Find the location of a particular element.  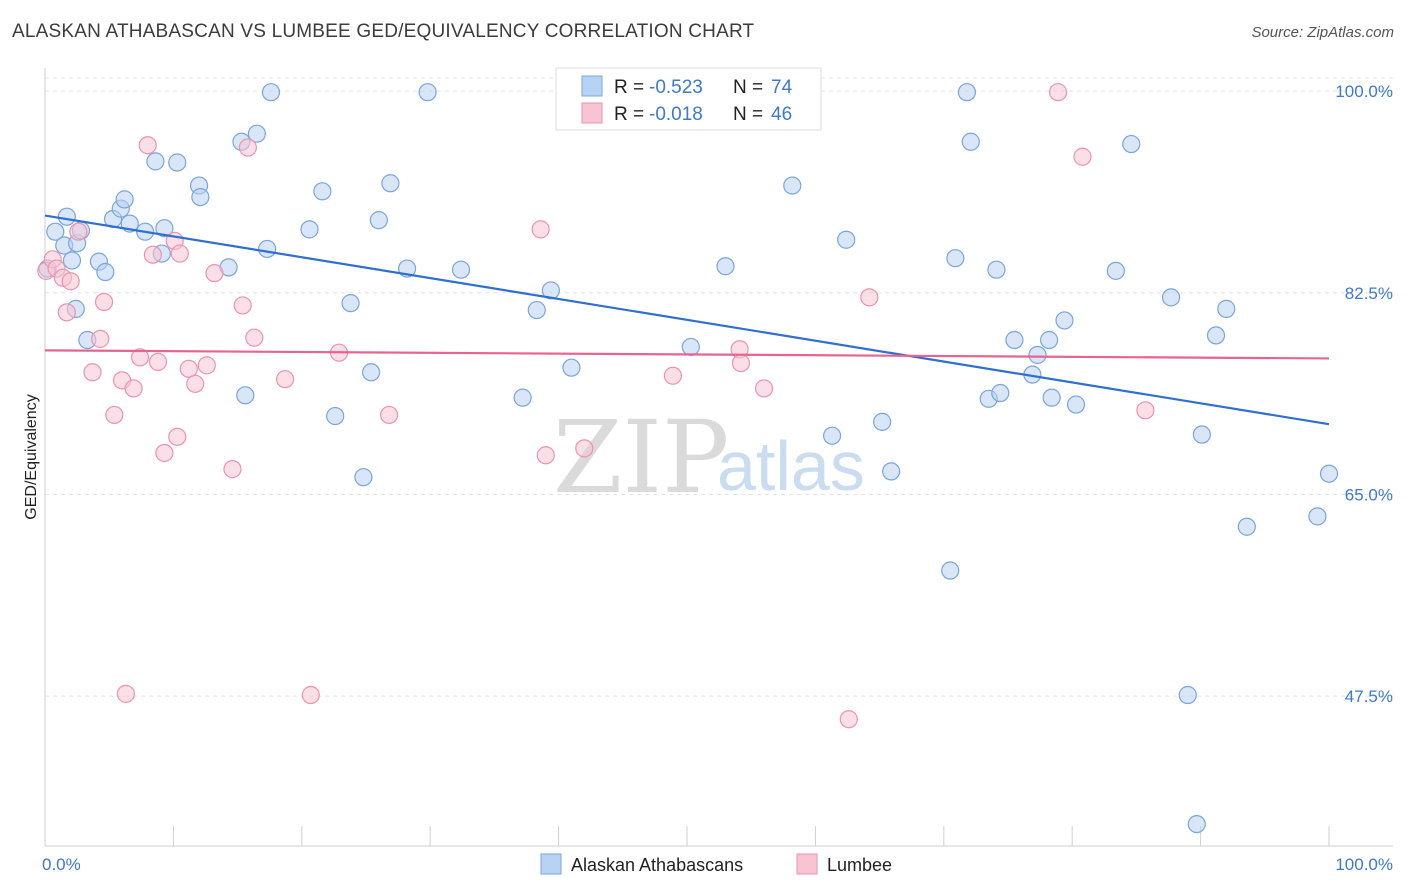

chart-source: Source: ZipAtlas.com is located at coordinates (1322, 32).